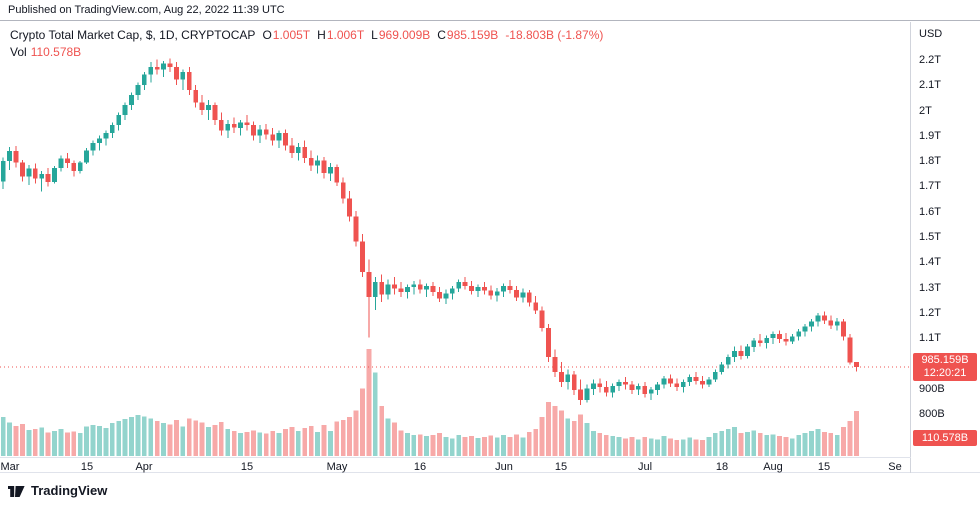  Describe the element at coordinates (930, 262) in the screenshot. I see `price-axis-label: 1.4T` at that location.